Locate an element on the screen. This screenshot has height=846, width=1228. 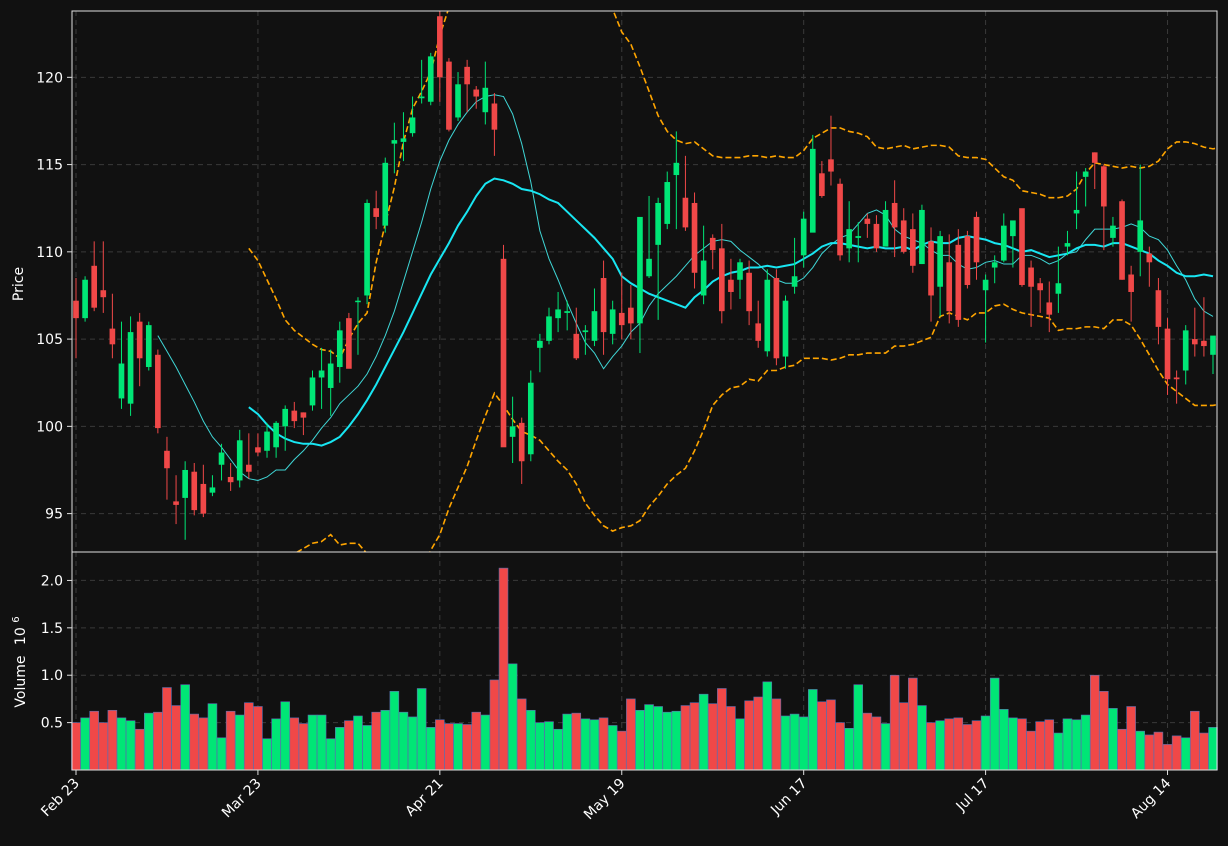
volume-y-axis-label: Volume is located at coordinates (21, 682).